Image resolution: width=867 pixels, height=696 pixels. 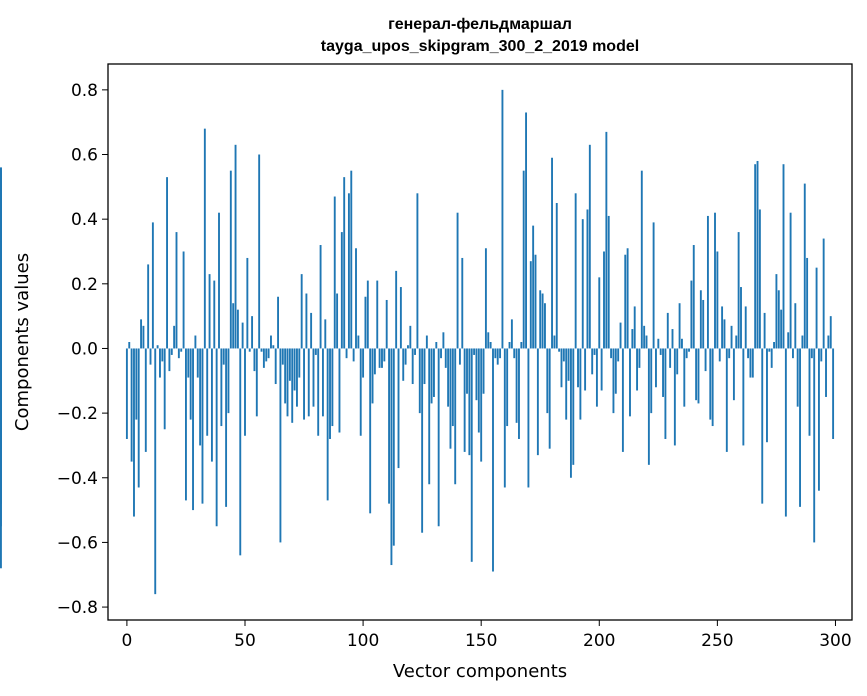 I want to click on x-axis: 0 50 100 150 200 250 300, so click(x=486, y=635).